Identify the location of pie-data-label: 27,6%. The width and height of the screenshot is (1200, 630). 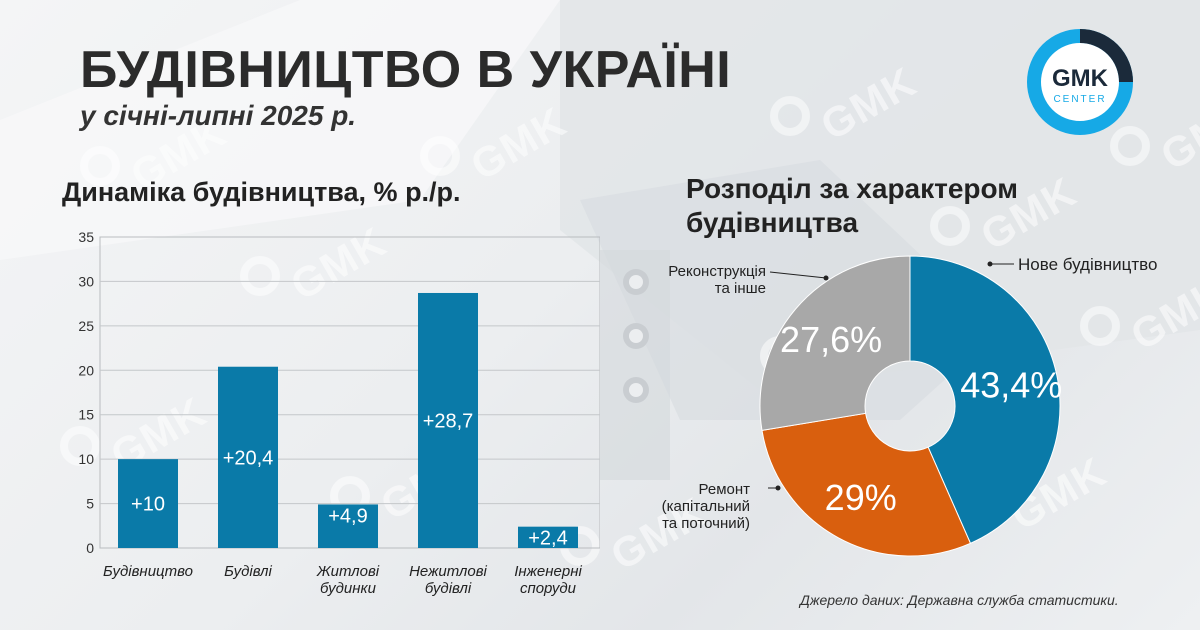
(831, 339).